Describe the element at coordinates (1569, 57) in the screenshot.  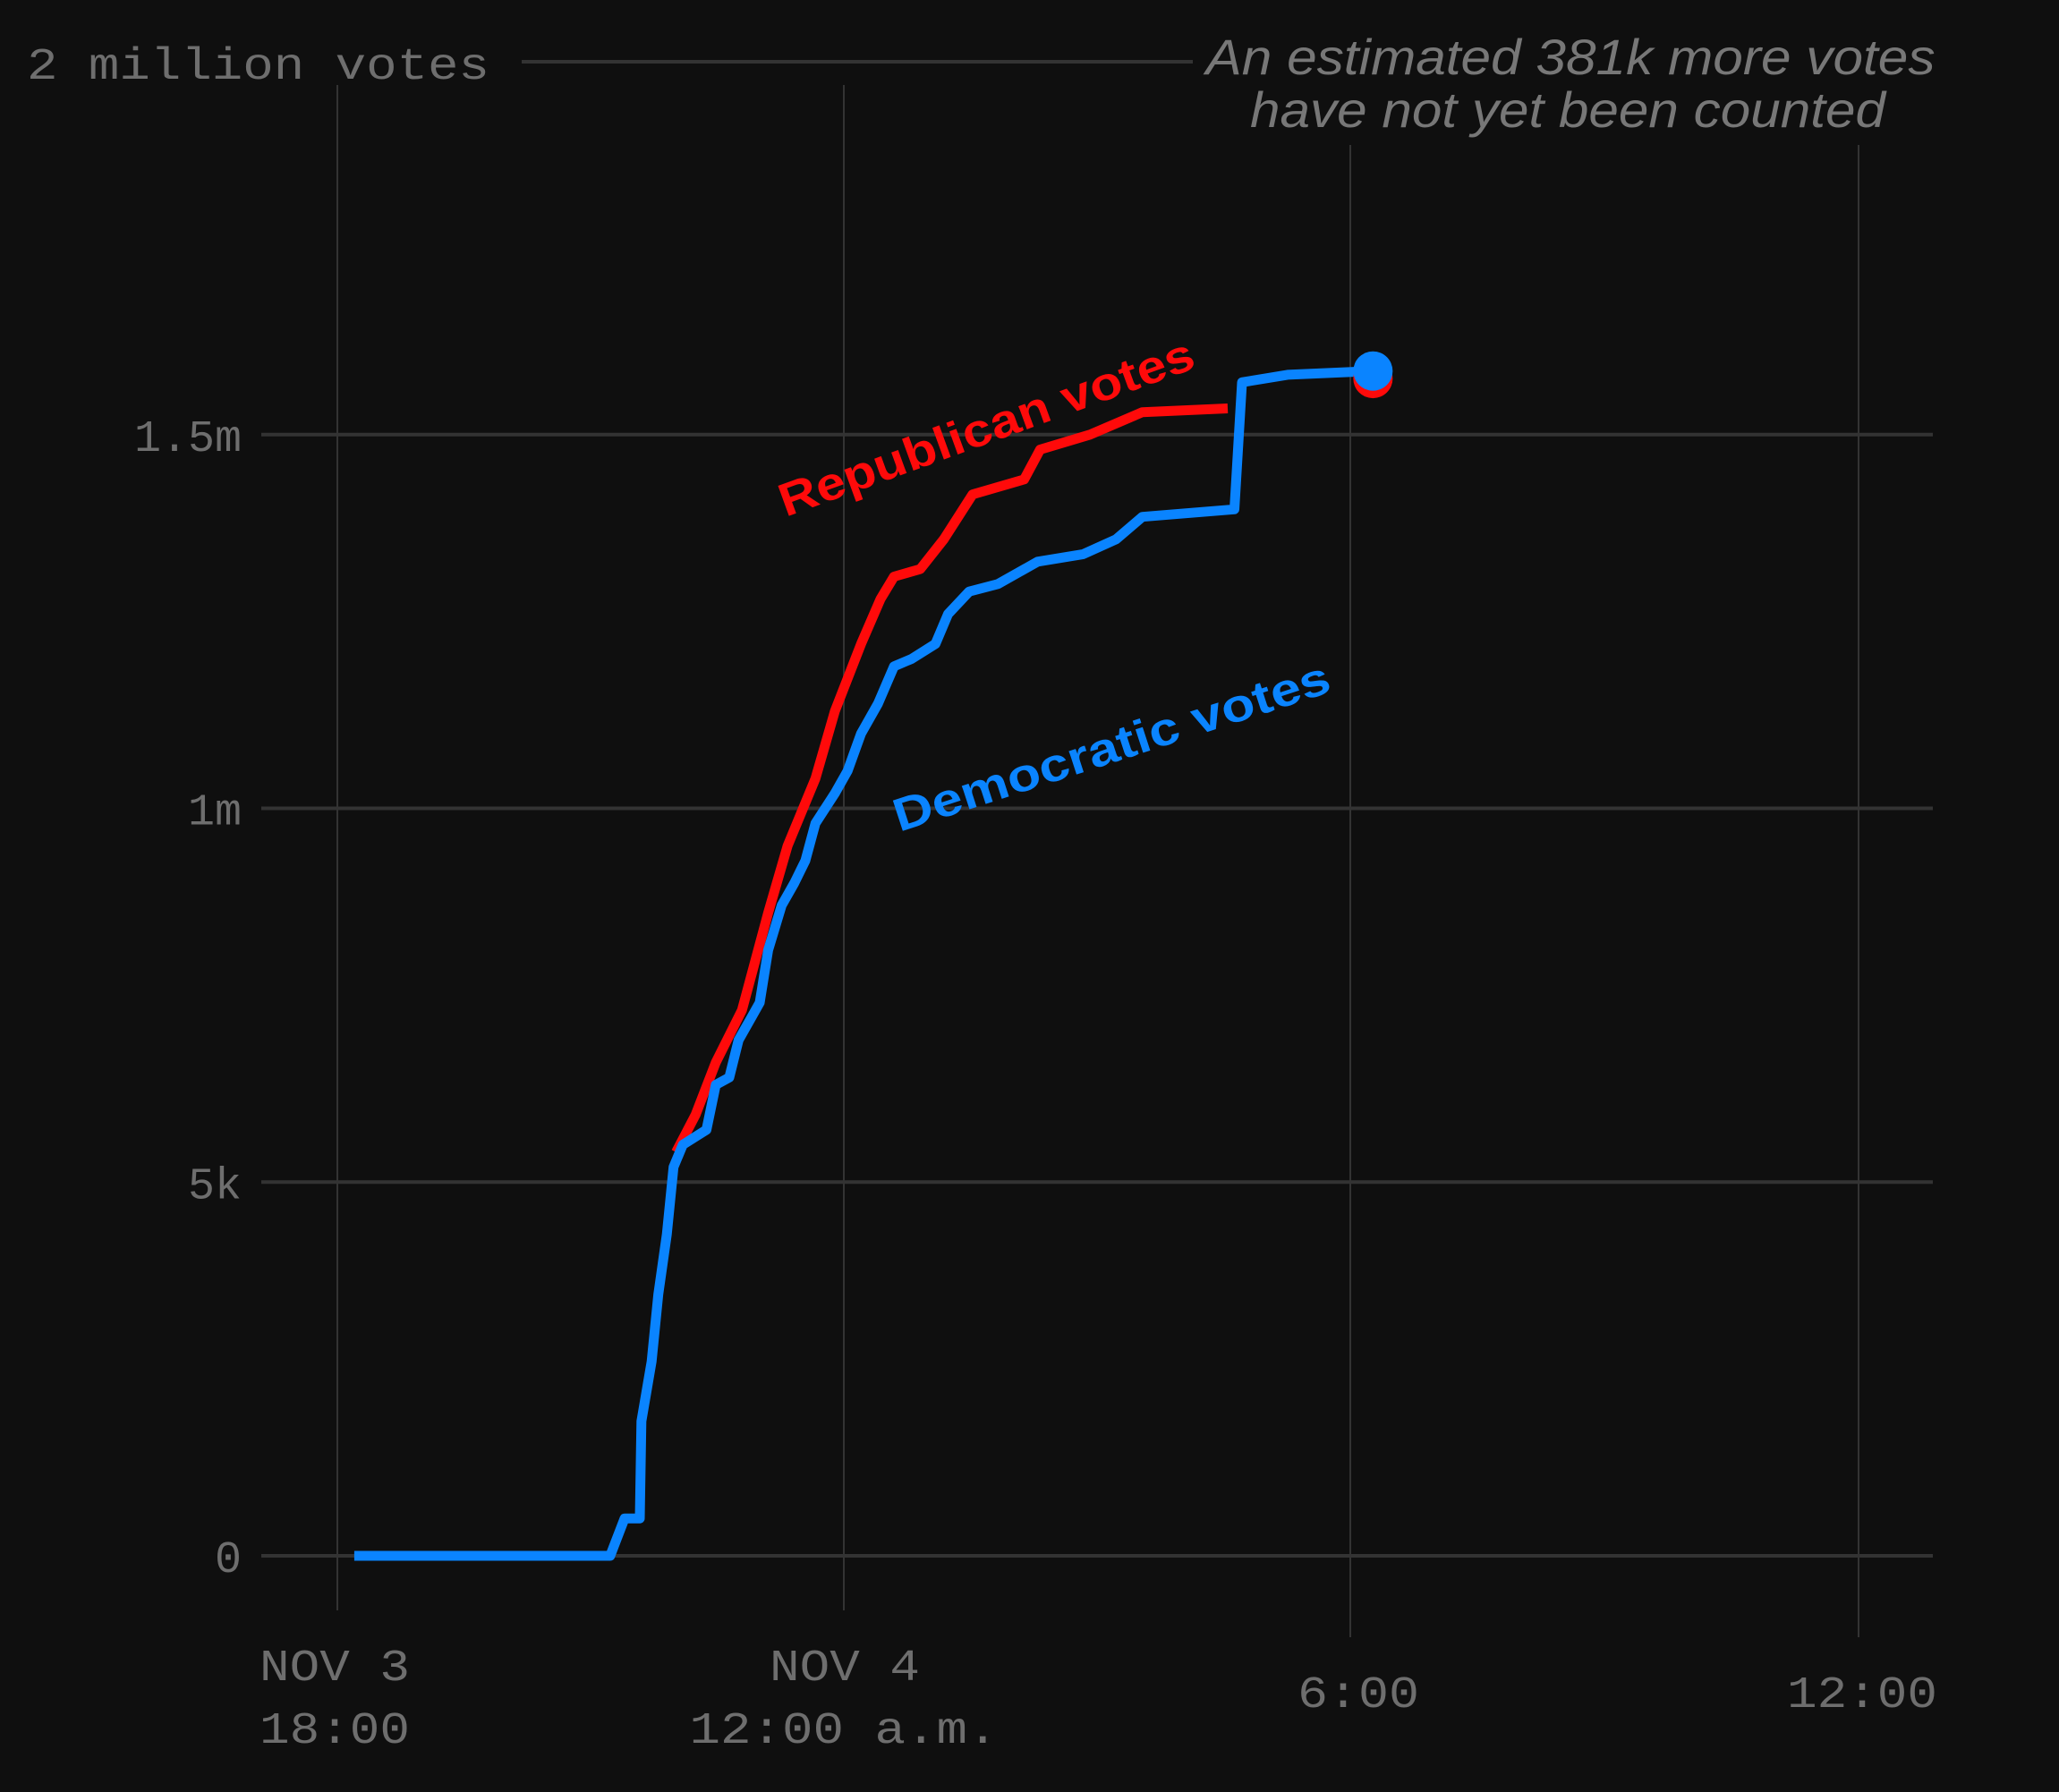
I see `annotation-line-1: An estimated 381k more votes` at that location.